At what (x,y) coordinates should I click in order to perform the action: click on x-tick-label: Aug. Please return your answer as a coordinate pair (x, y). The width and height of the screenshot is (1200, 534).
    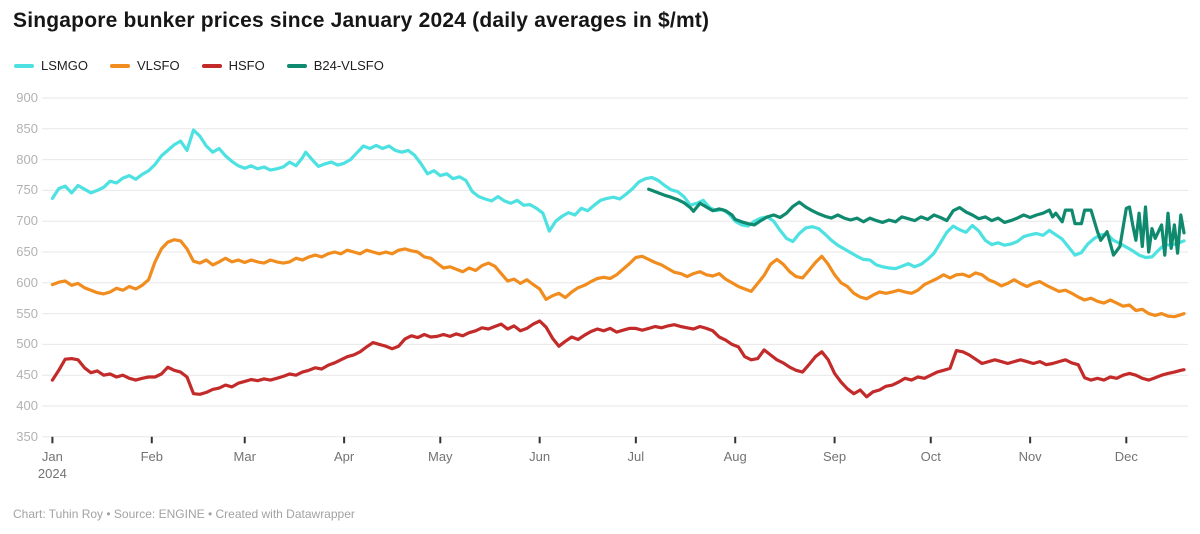
    Looking at the image, I should click on (735, 456).